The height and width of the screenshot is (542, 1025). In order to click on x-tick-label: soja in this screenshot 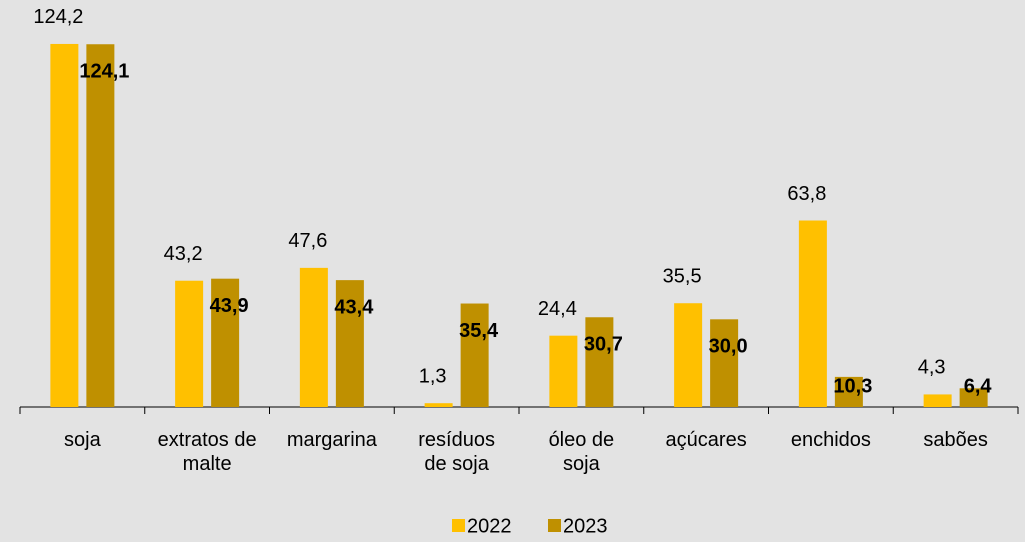, I will do `click(82, 440)`.